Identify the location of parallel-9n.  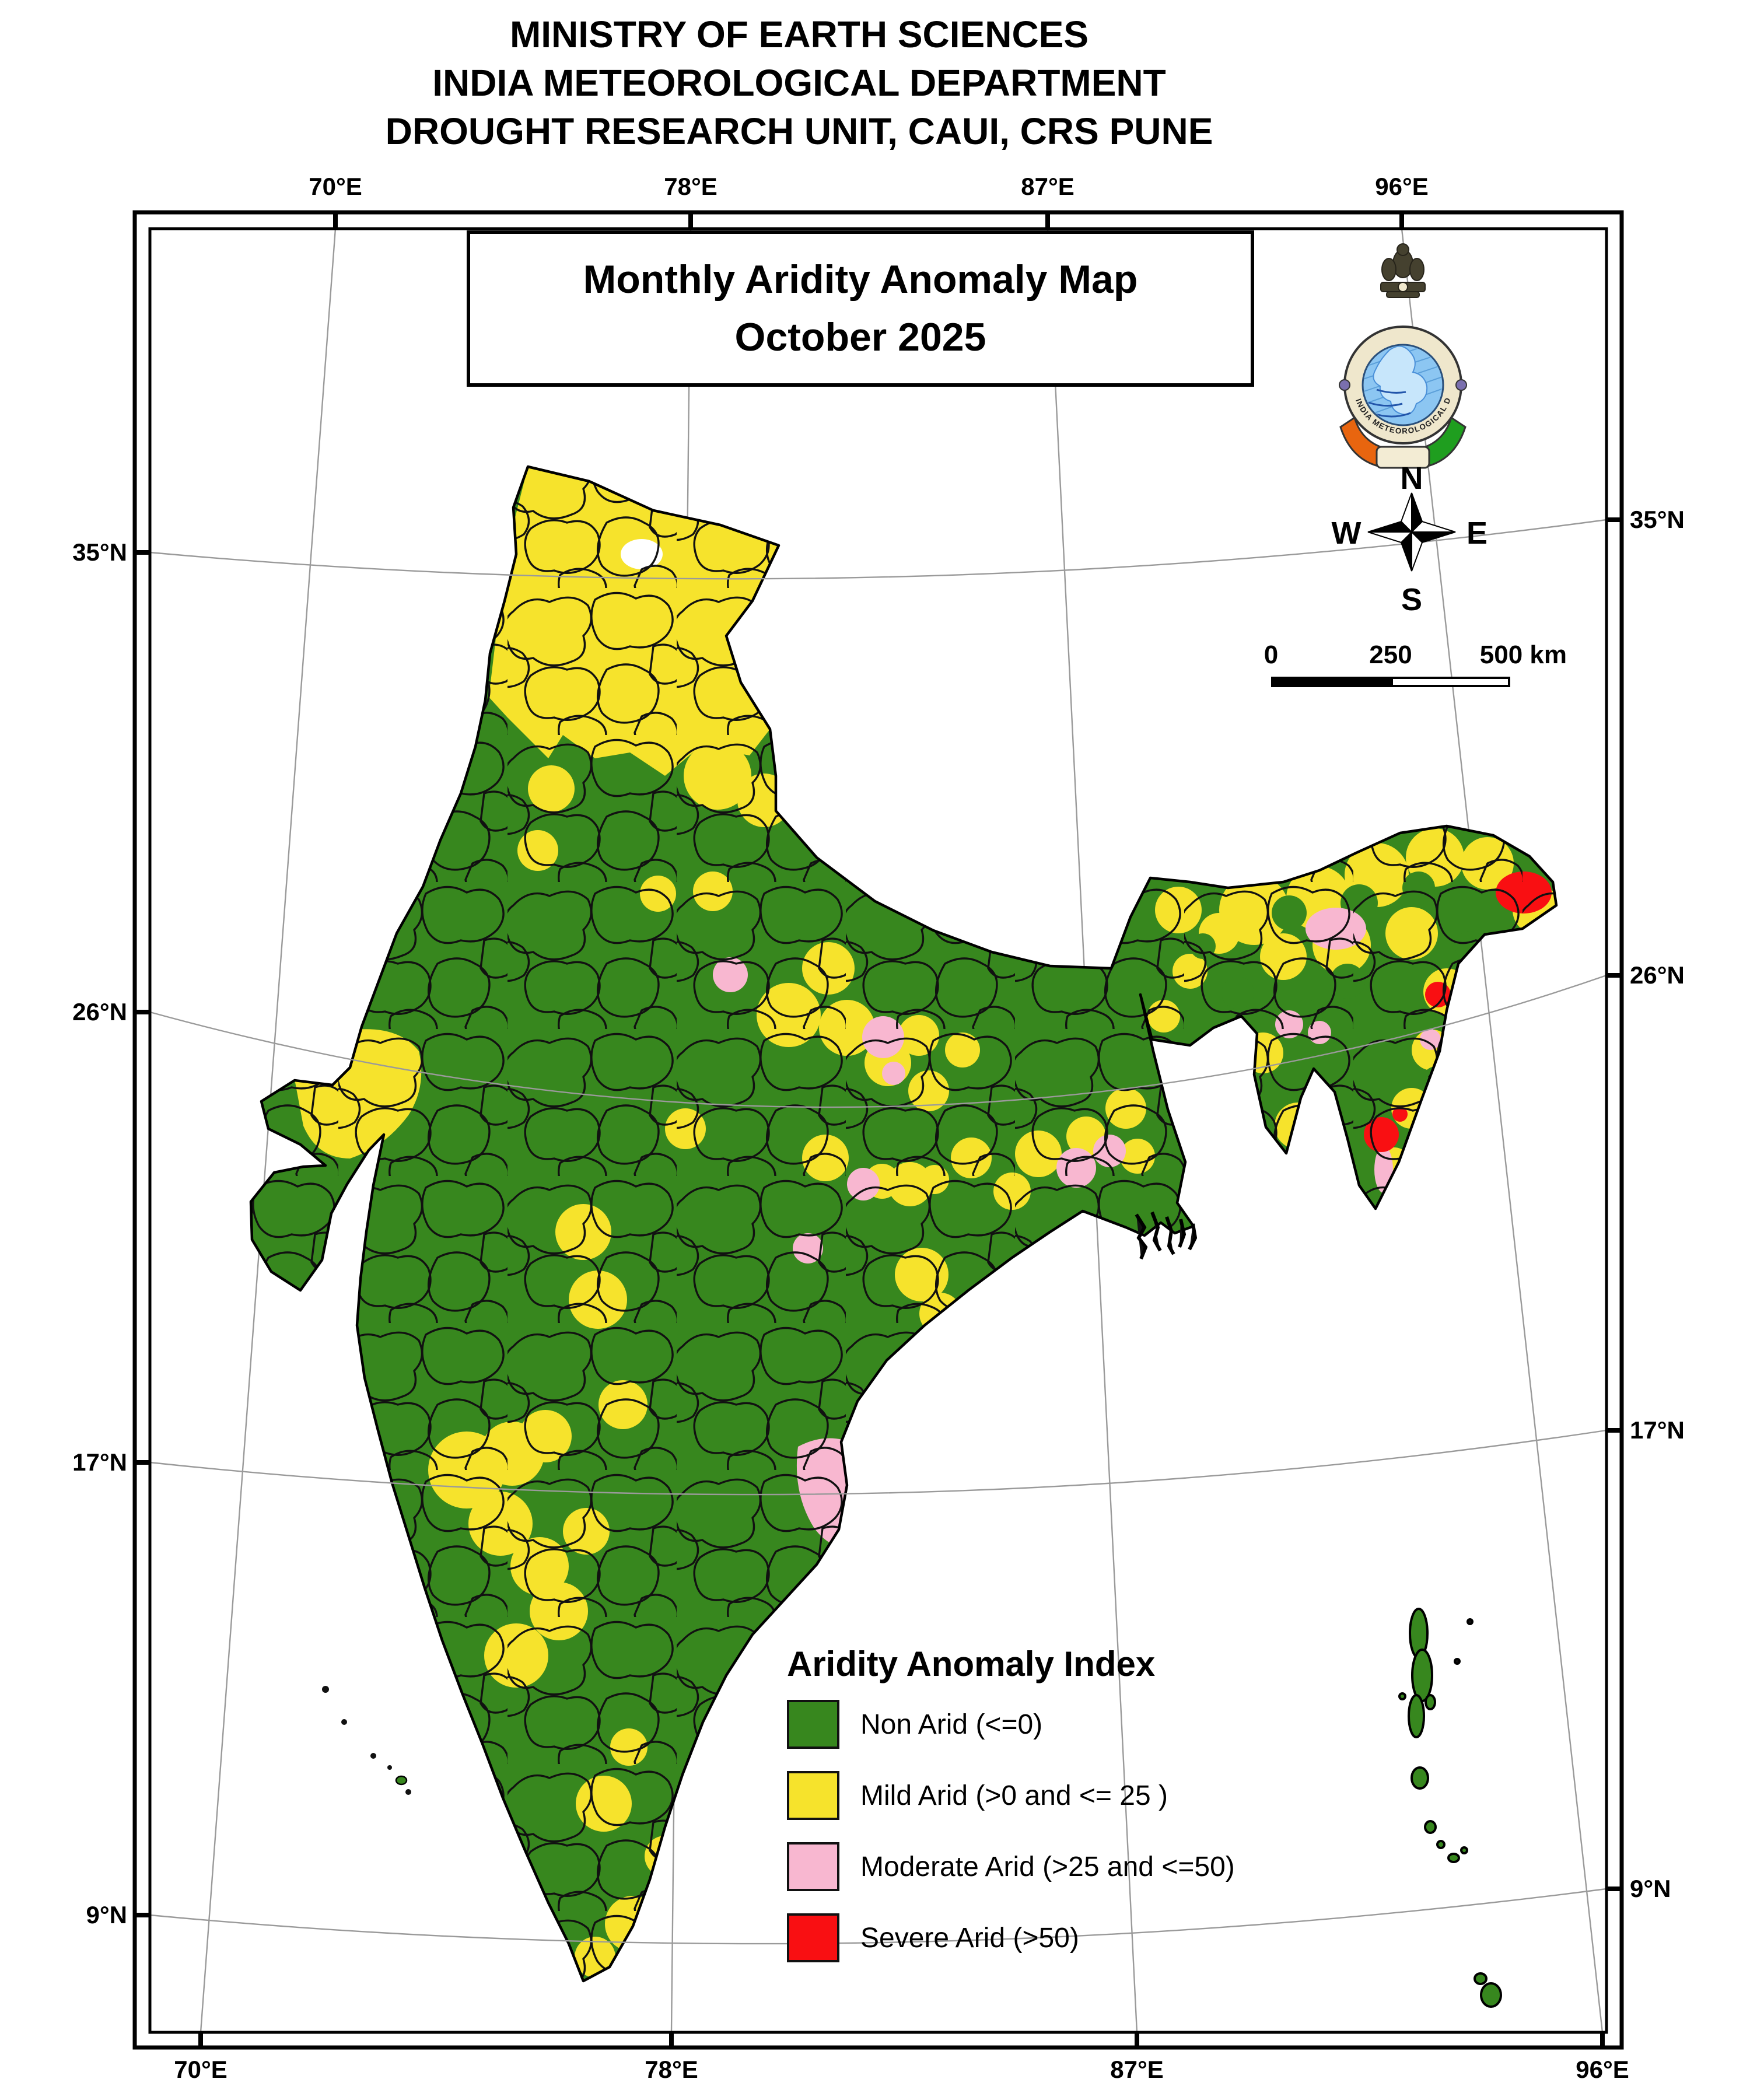
(878, 1916).